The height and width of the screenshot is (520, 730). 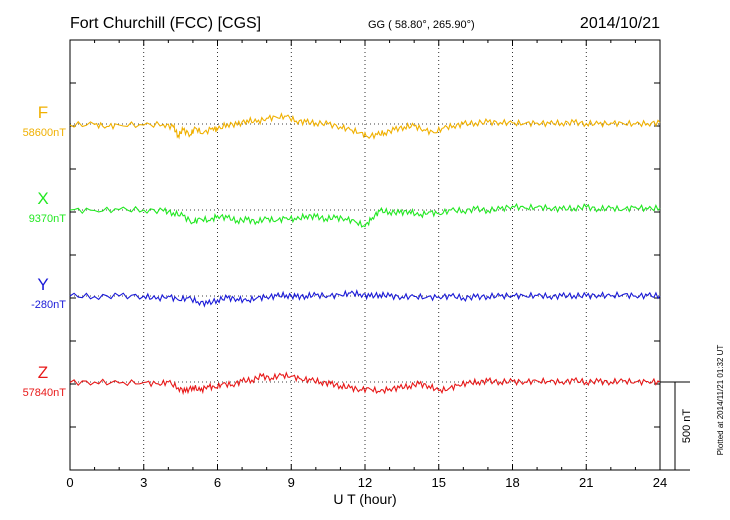 What do you see at coordinates (143, 482) in the screenshot?
I see `x-tick-label: 3` at bounding box center [143, 482].